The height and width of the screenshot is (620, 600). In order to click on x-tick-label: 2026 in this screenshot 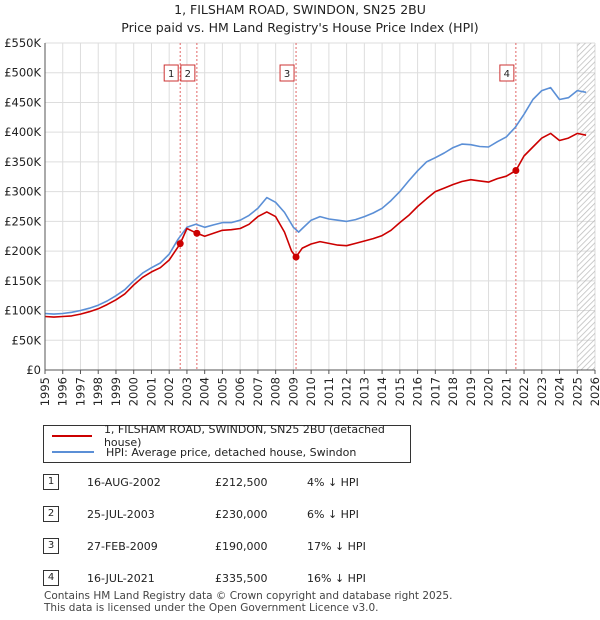, I will do `click(594, 391)`.